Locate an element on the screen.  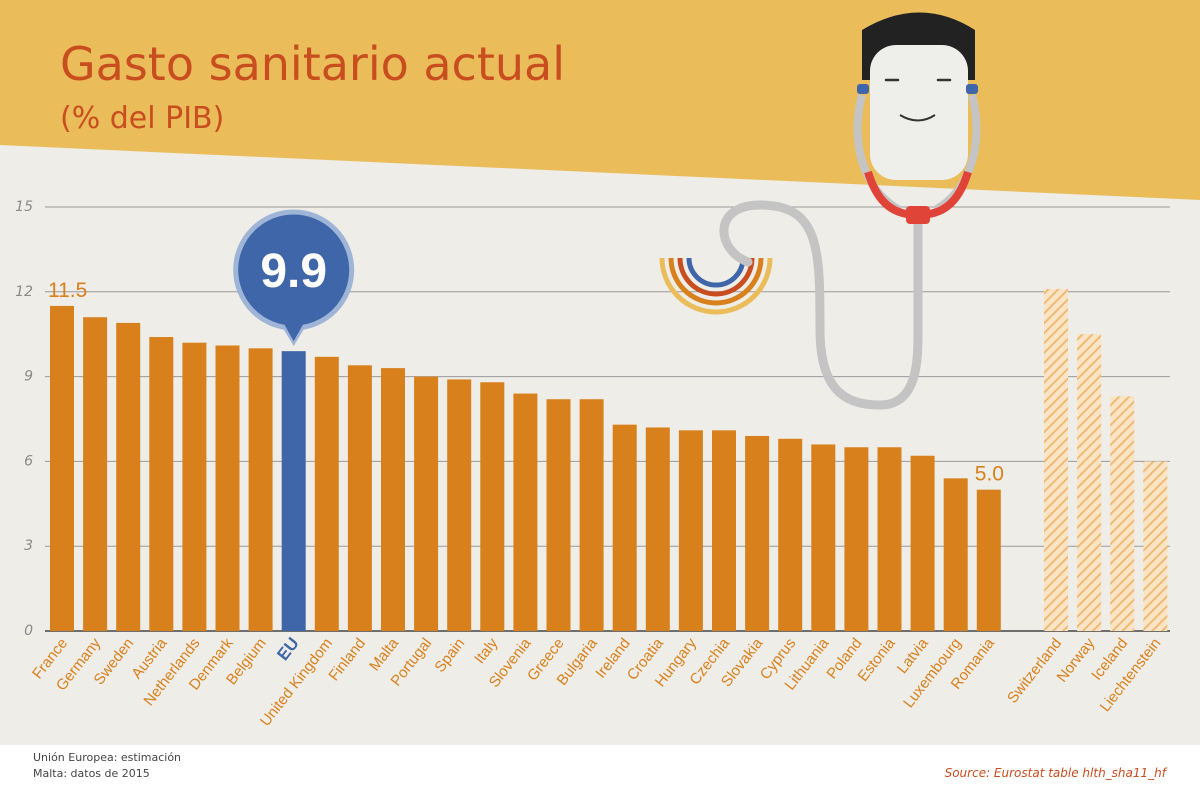
bar-slovakia is located at coordinates (757, 533).